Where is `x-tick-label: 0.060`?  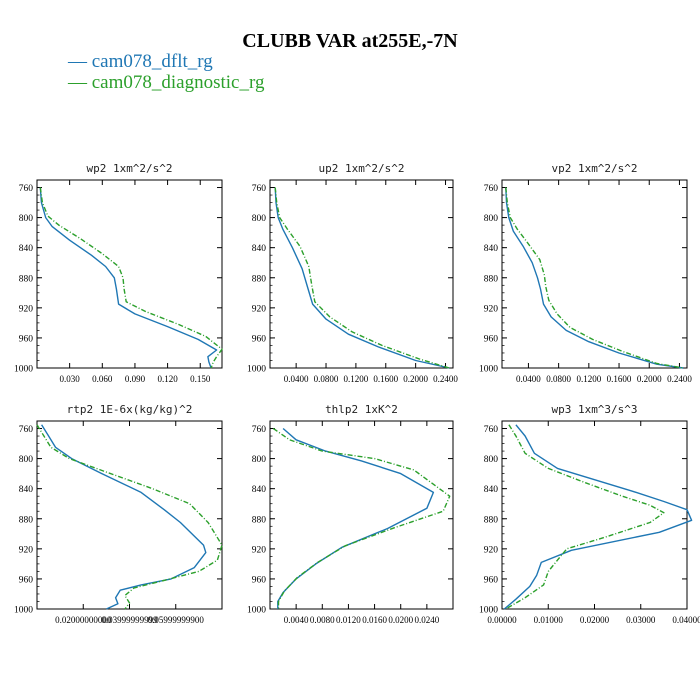
x-tick-label: 0.060 is located at coordinates (102, 379).